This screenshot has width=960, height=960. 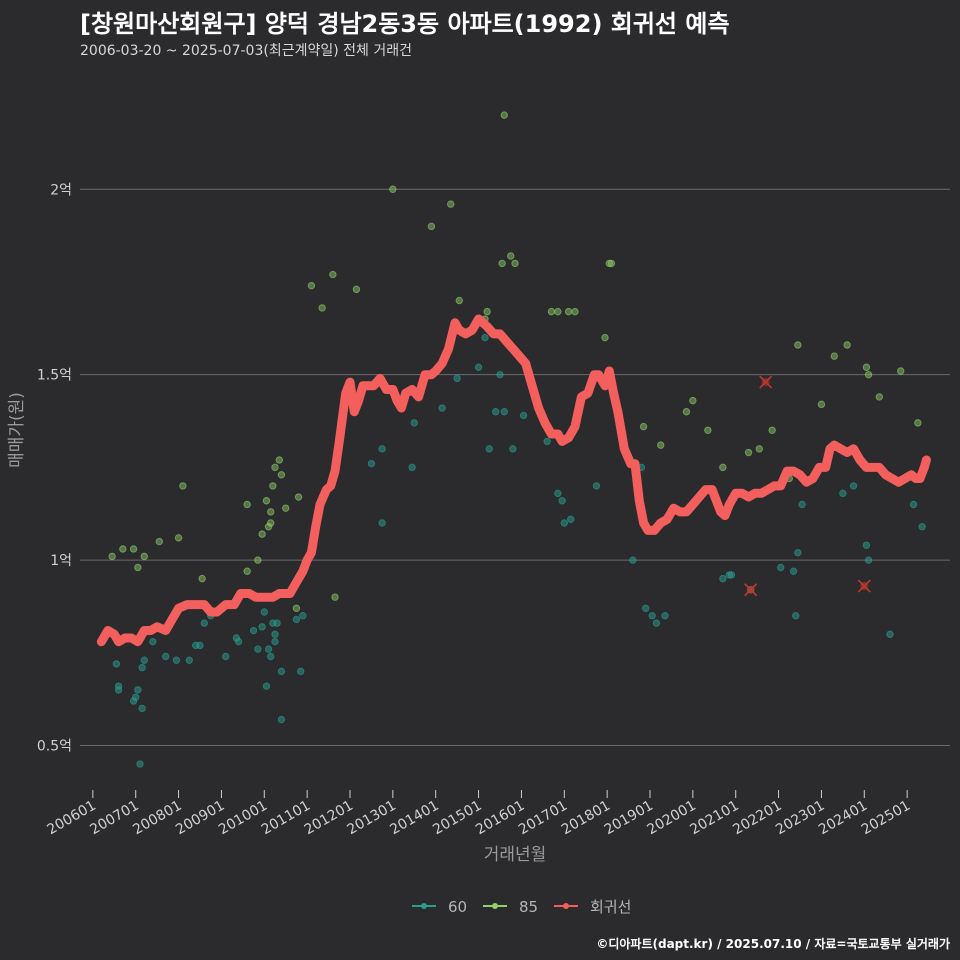 I want to click on x-tick-label: 201401, so click(x=414, y=818).